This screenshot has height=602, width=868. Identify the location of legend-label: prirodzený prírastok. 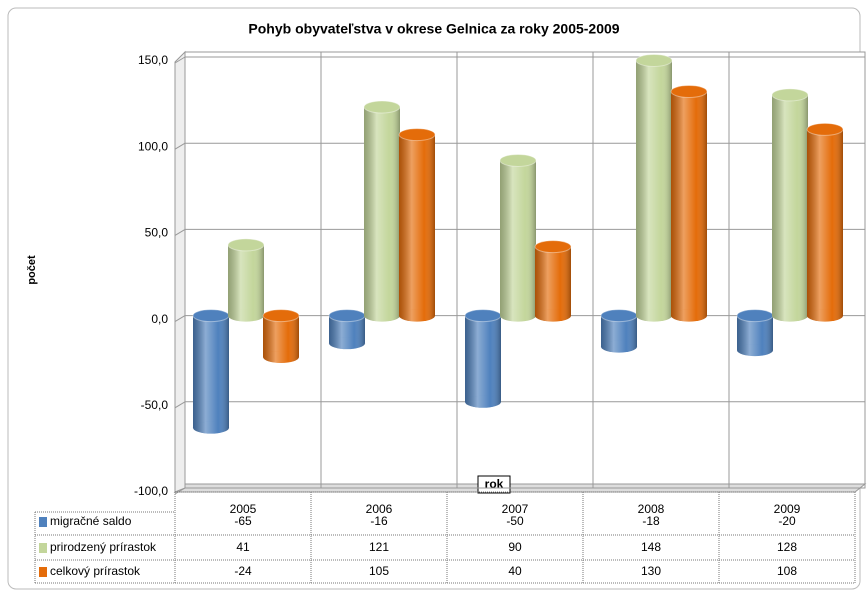
(103, 547).